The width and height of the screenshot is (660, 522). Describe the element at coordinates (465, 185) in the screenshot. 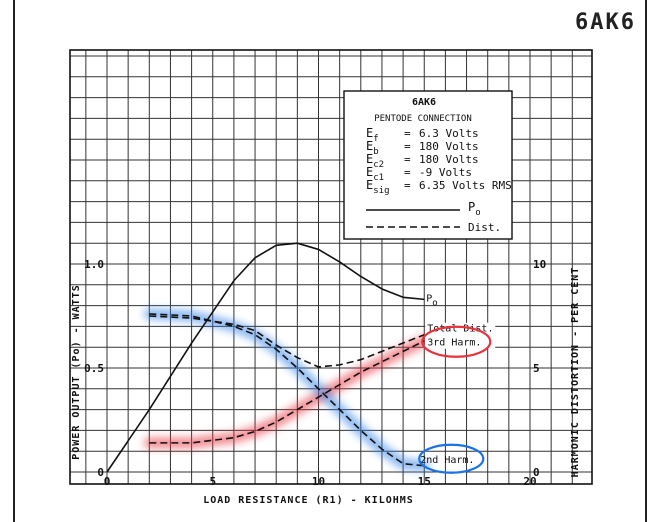

I see `condition-value: 6.35 Volts RMS` at that location.